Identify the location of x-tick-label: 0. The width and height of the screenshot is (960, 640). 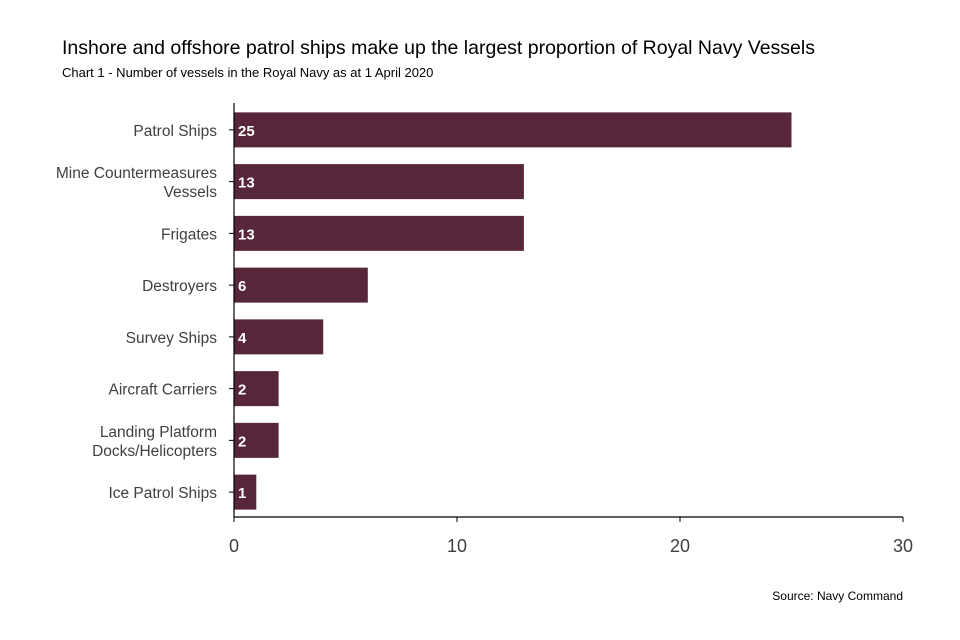
(234, 546).